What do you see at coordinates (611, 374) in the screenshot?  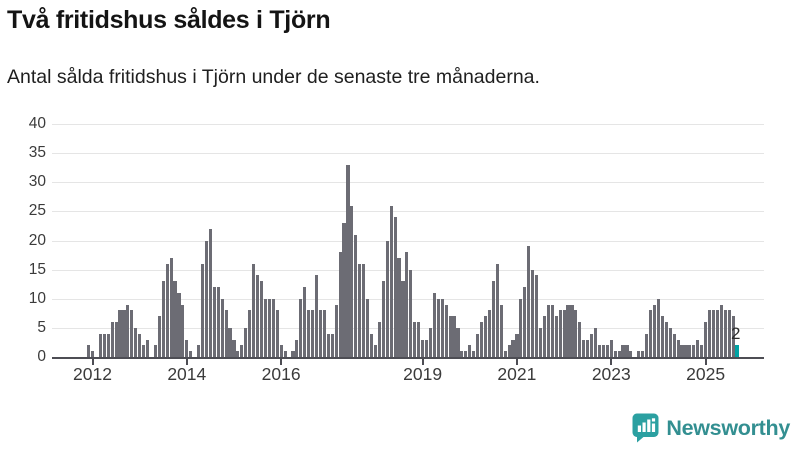 I see `x-axis-label: 2023` at bounding box center [611, 374].